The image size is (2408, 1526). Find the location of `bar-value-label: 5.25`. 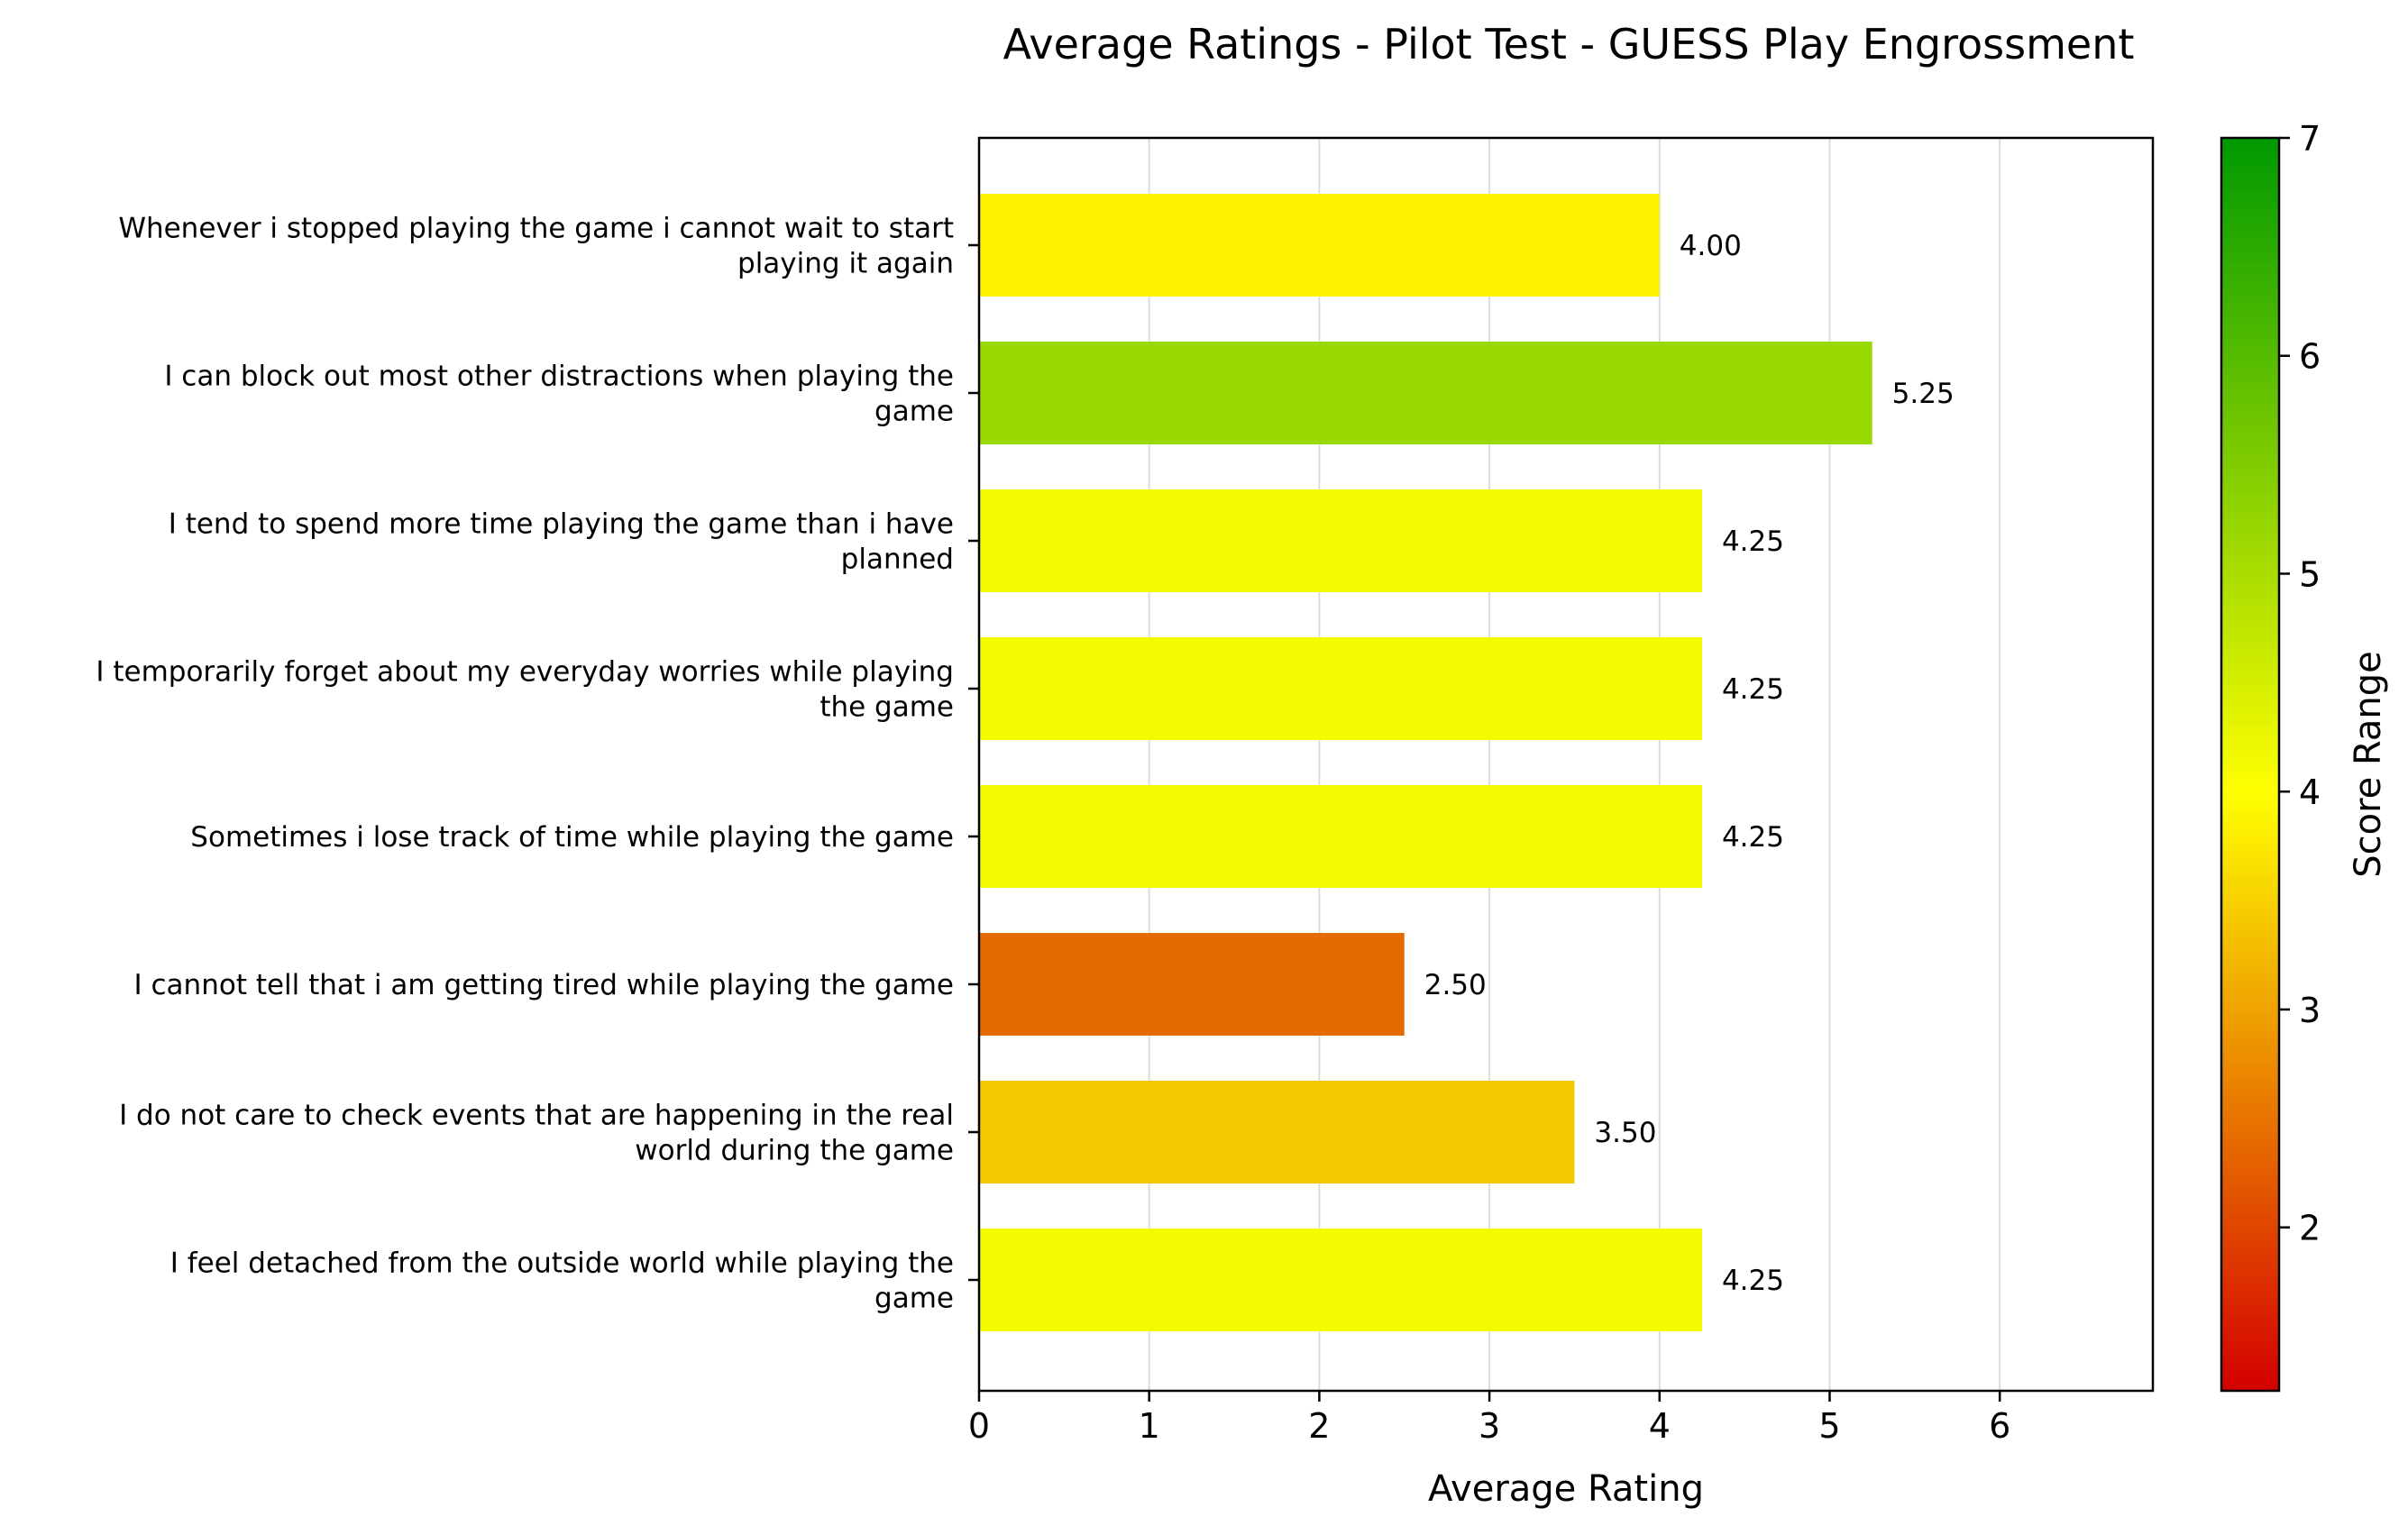

bar-value-label: 5.25 is located at coordinates (1924, 394).